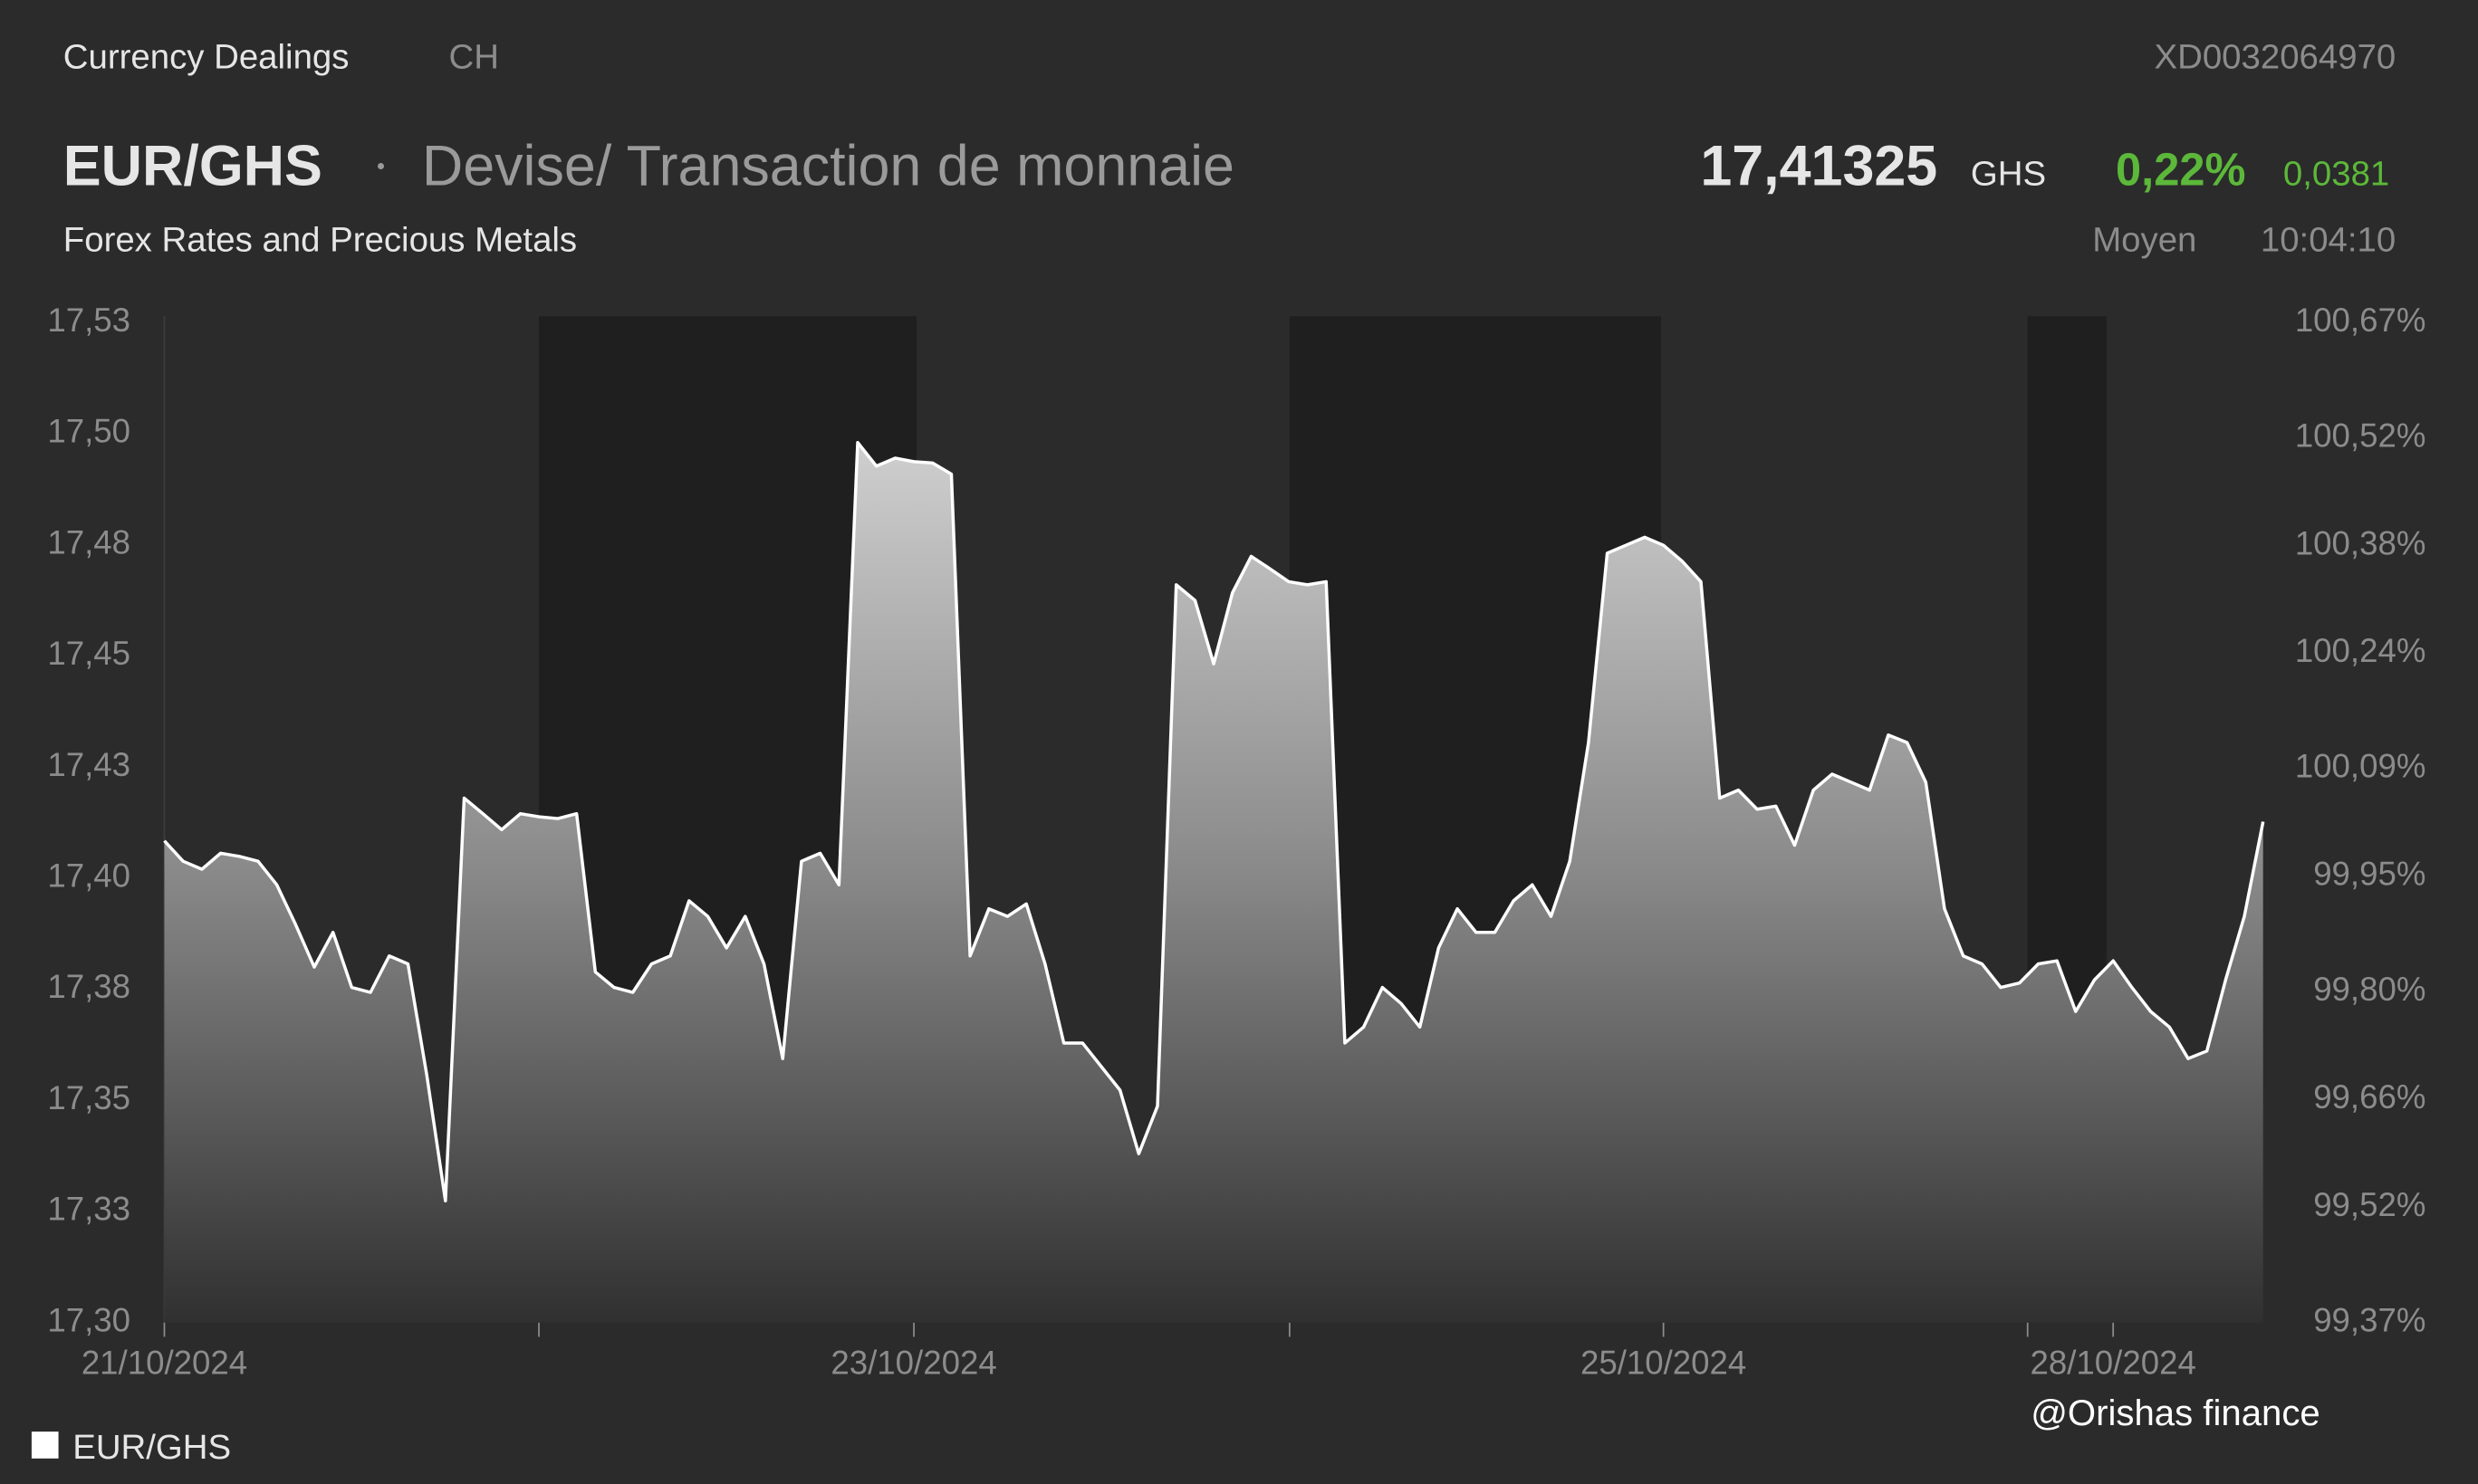 Image resolution: width=2478 pixels, height=1484 pixels. What do you see at coordinates (88, 764) in the screenshot?
I see `y-tick-label: 17,43` at bounding box center [88, 764].